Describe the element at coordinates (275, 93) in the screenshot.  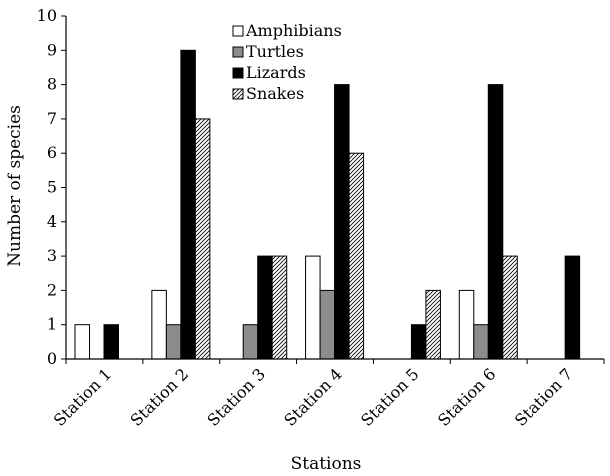
I see `legend-label-snakes: Snakes` at that location.